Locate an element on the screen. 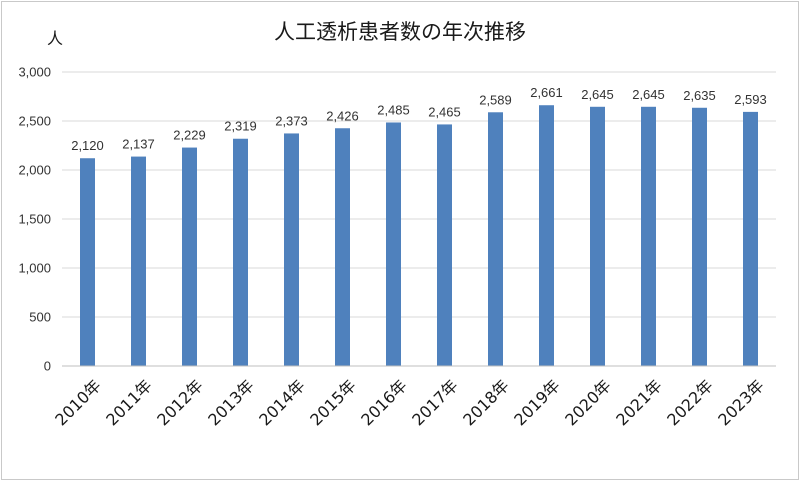 The height and width of the screenshot is (481, 800). x-tick-label: 2023年 is located at coordinates (741, 403).